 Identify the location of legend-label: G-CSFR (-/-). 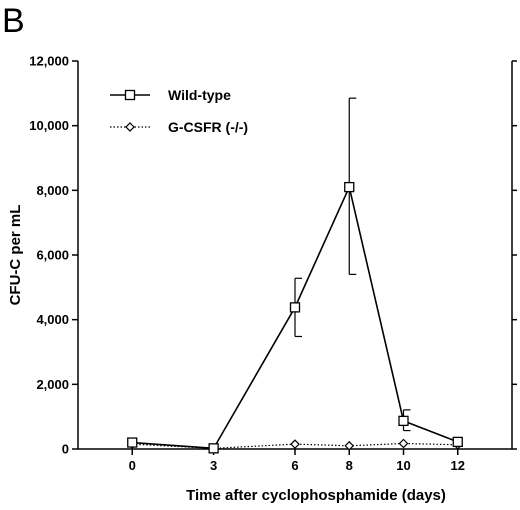
(208, 127).